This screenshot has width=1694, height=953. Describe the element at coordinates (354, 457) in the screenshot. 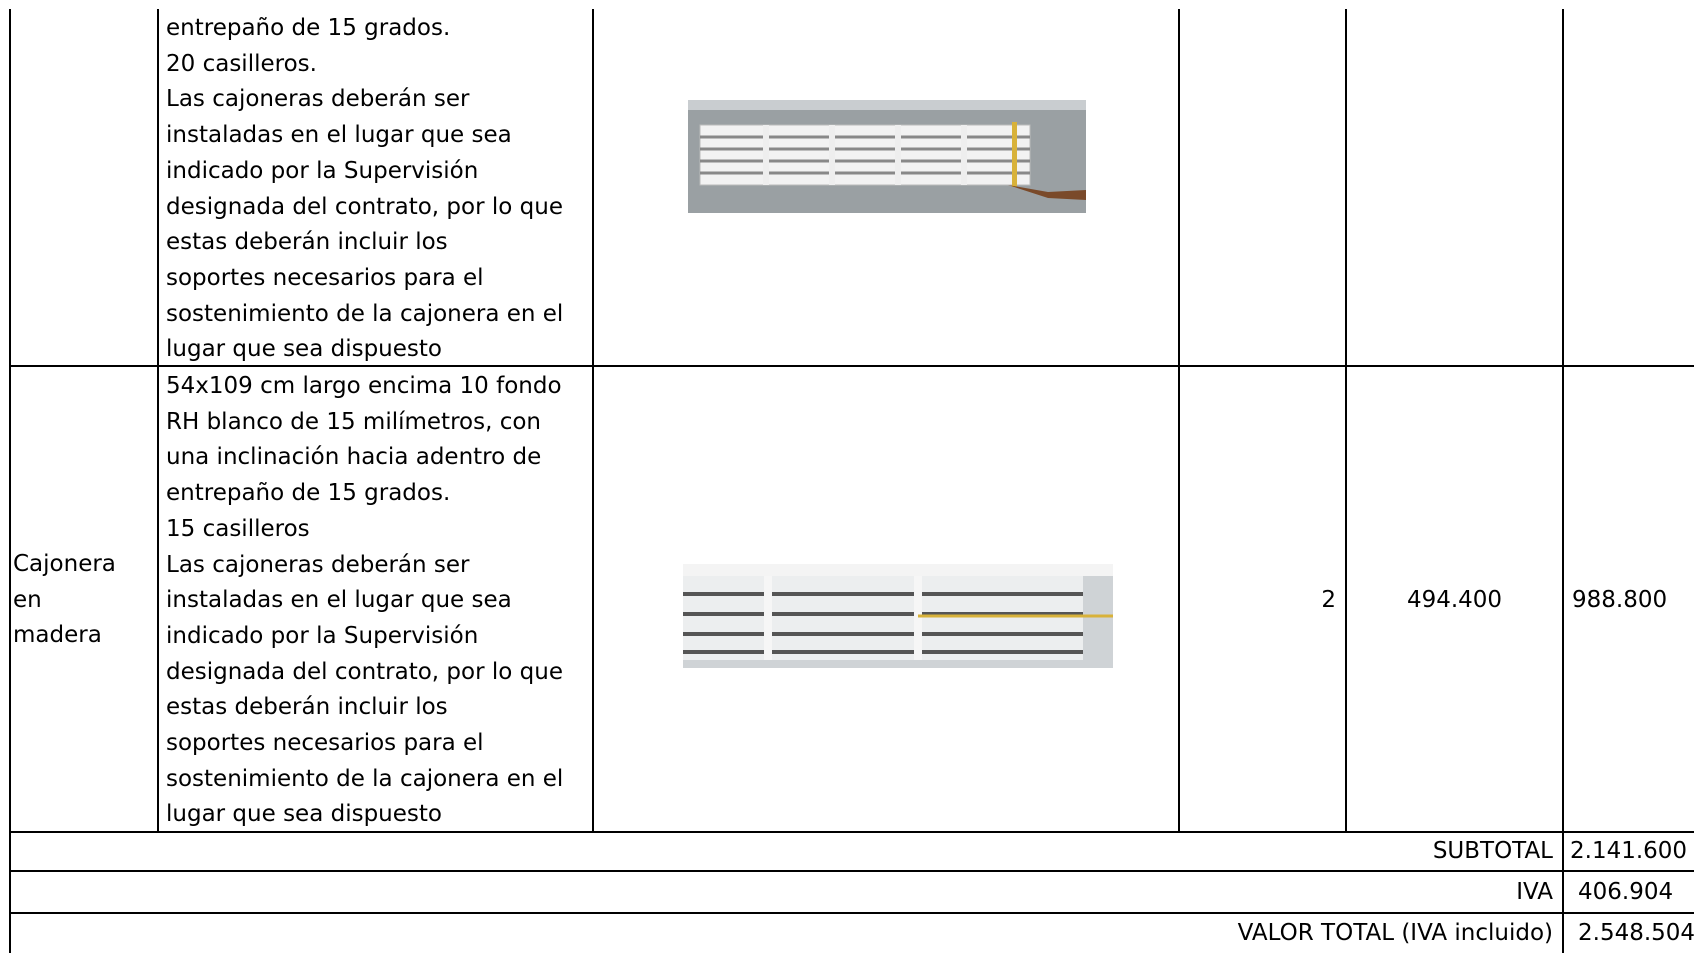

I see `description-line: una inclinación hacia adentro de` at that location.